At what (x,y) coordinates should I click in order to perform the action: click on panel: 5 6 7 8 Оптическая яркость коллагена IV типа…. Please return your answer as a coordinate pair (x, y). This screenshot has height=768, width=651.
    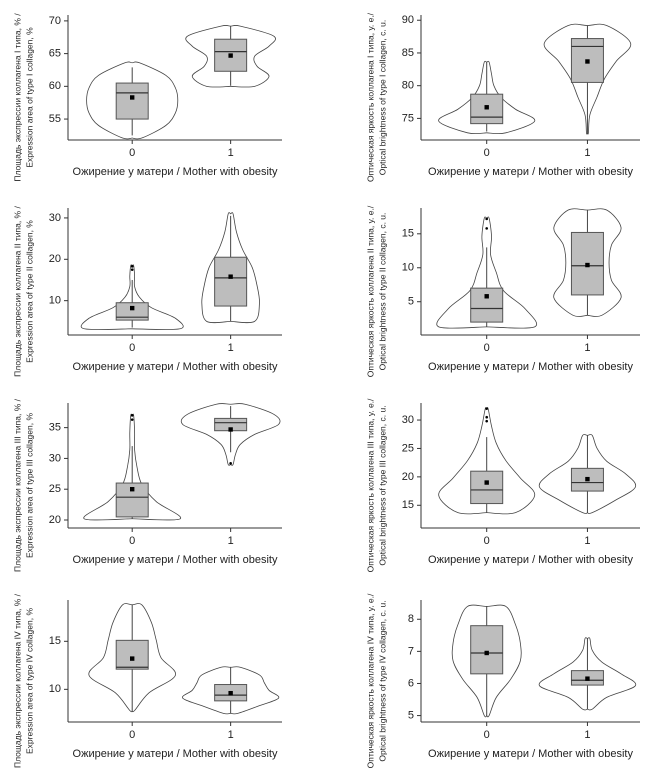
    Looking at the image, I should click on (502, 680).